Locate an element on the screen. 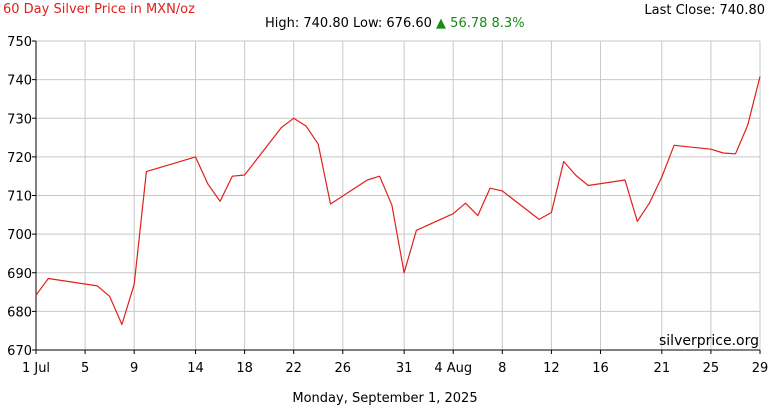  chart-title: 60 Day Silver Price in MXN/oz is located at coordinates (99, 9).